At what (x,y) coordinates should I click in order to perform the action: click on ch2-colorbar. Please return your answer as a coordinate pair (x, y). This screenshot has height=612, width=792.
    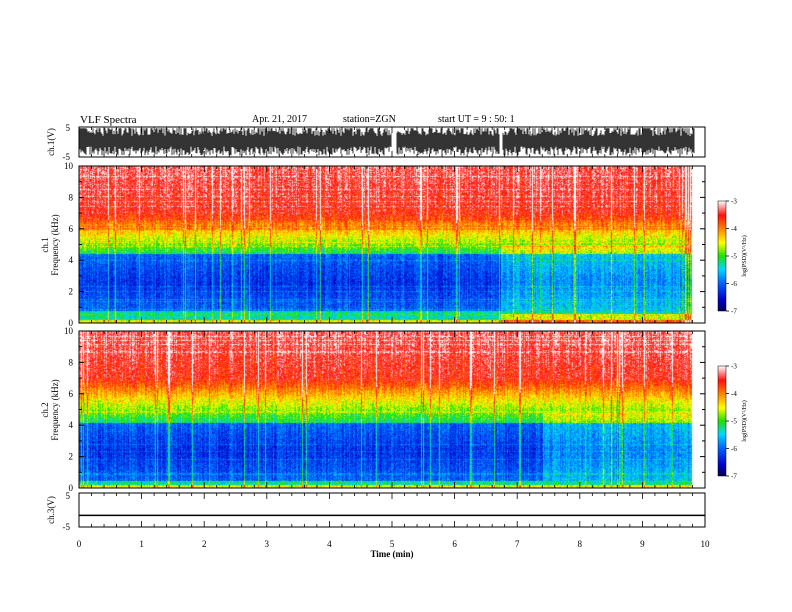
    Looking at the image, I should click on (722, 421).